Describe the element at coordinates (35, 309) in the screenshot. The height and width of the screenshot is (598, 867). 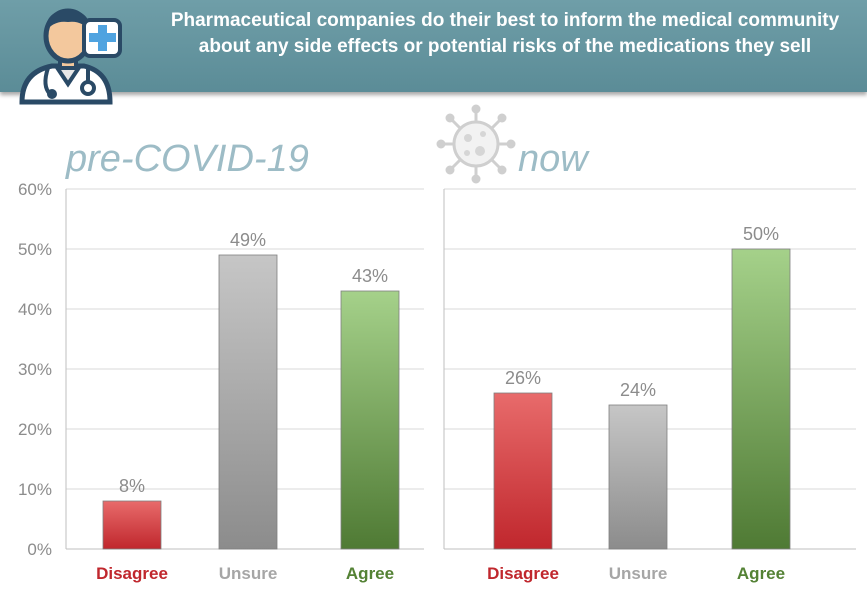
I see `y-tick-label: 40%` at that location.